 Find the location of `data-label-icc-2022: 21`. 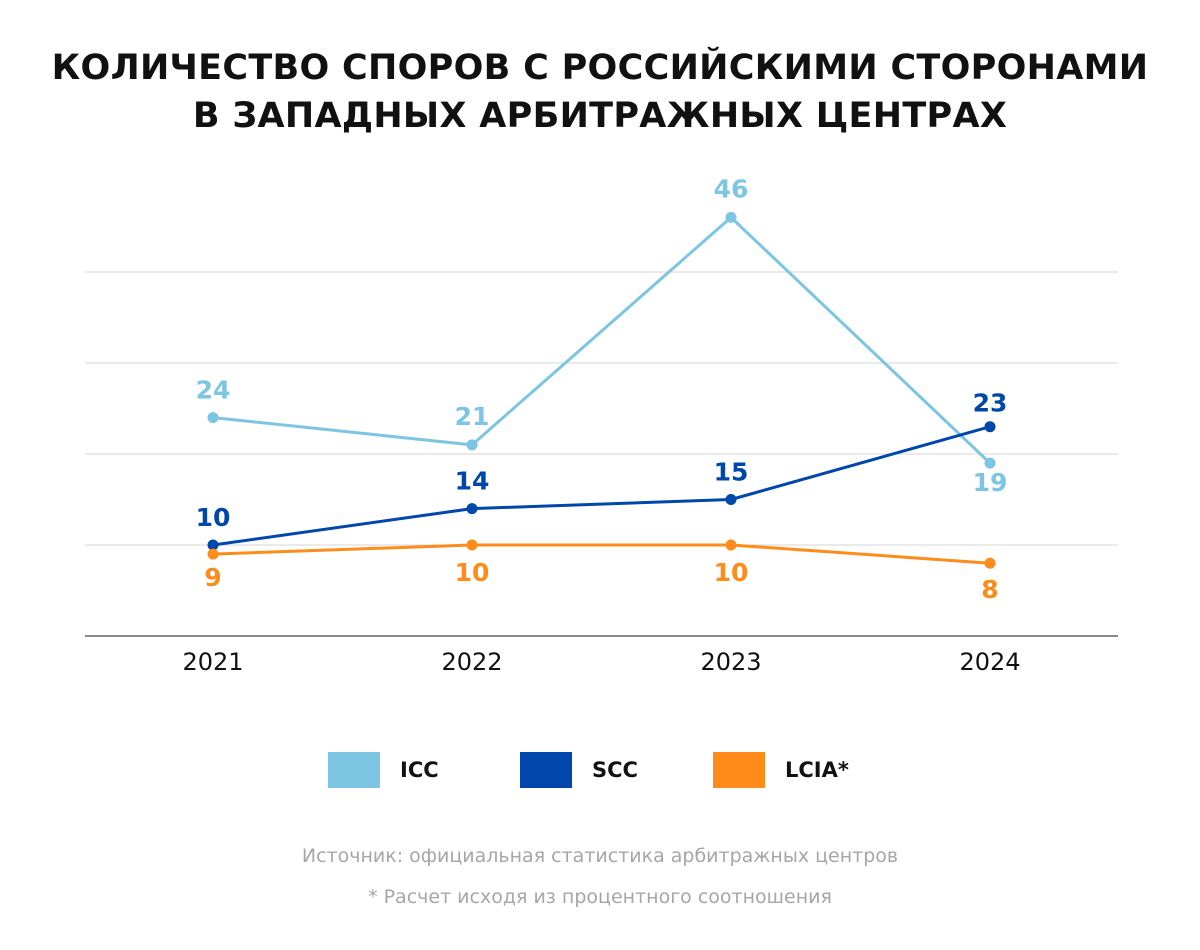

data-label-icc-2022: 21 is located at coordinates (472, 416).